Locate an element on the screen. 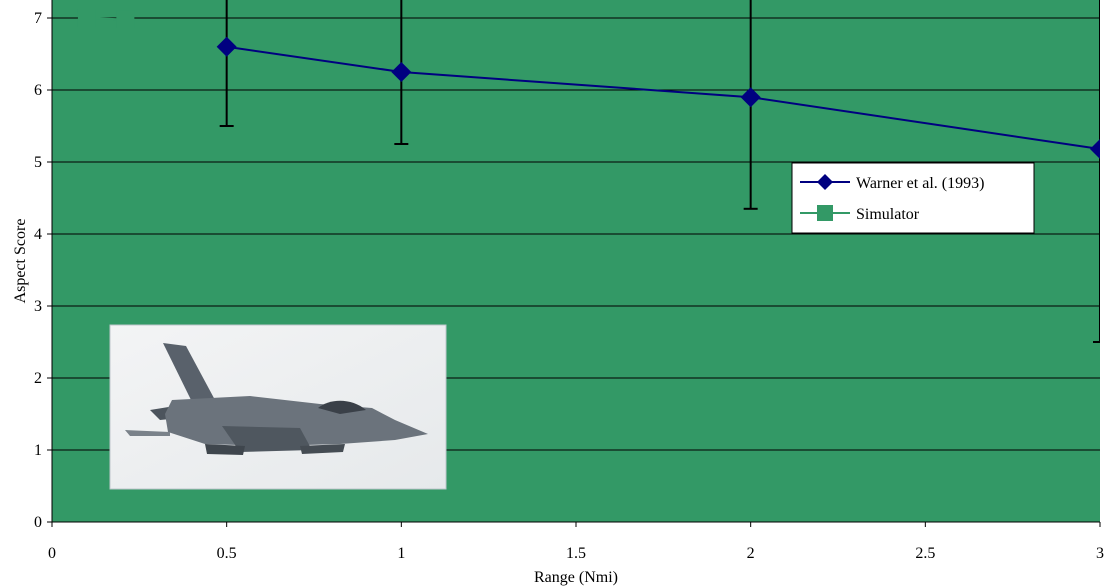 The width and height of the screenshot is (1104, 587). jet-photo is located at coordinates (278, 407).